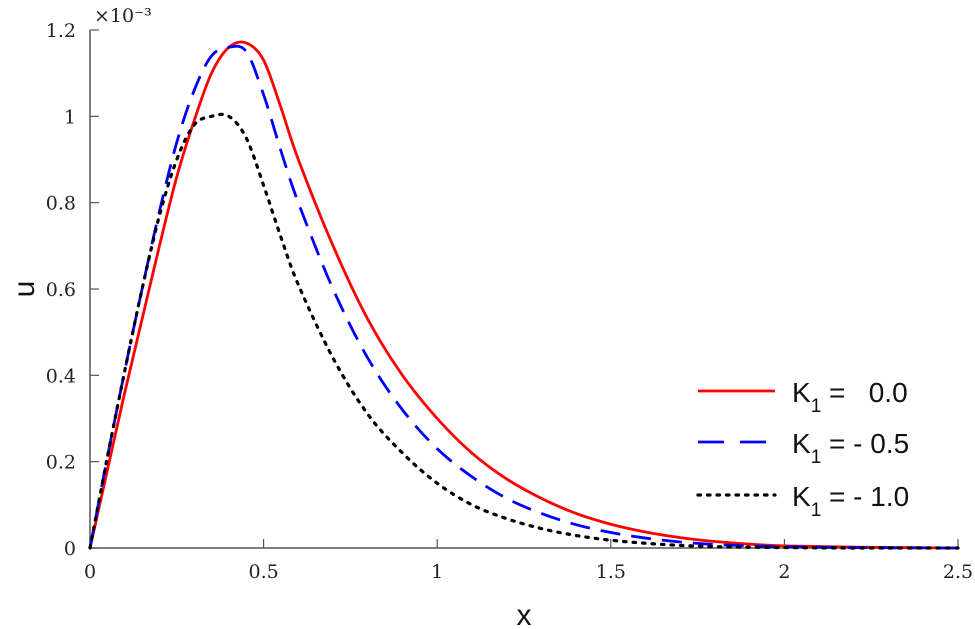 This screenshot has height=629, width=975. Describe the element at coordinates (611, 572) in the screenshot. I see `x-tick-label: 1.5` at that location.